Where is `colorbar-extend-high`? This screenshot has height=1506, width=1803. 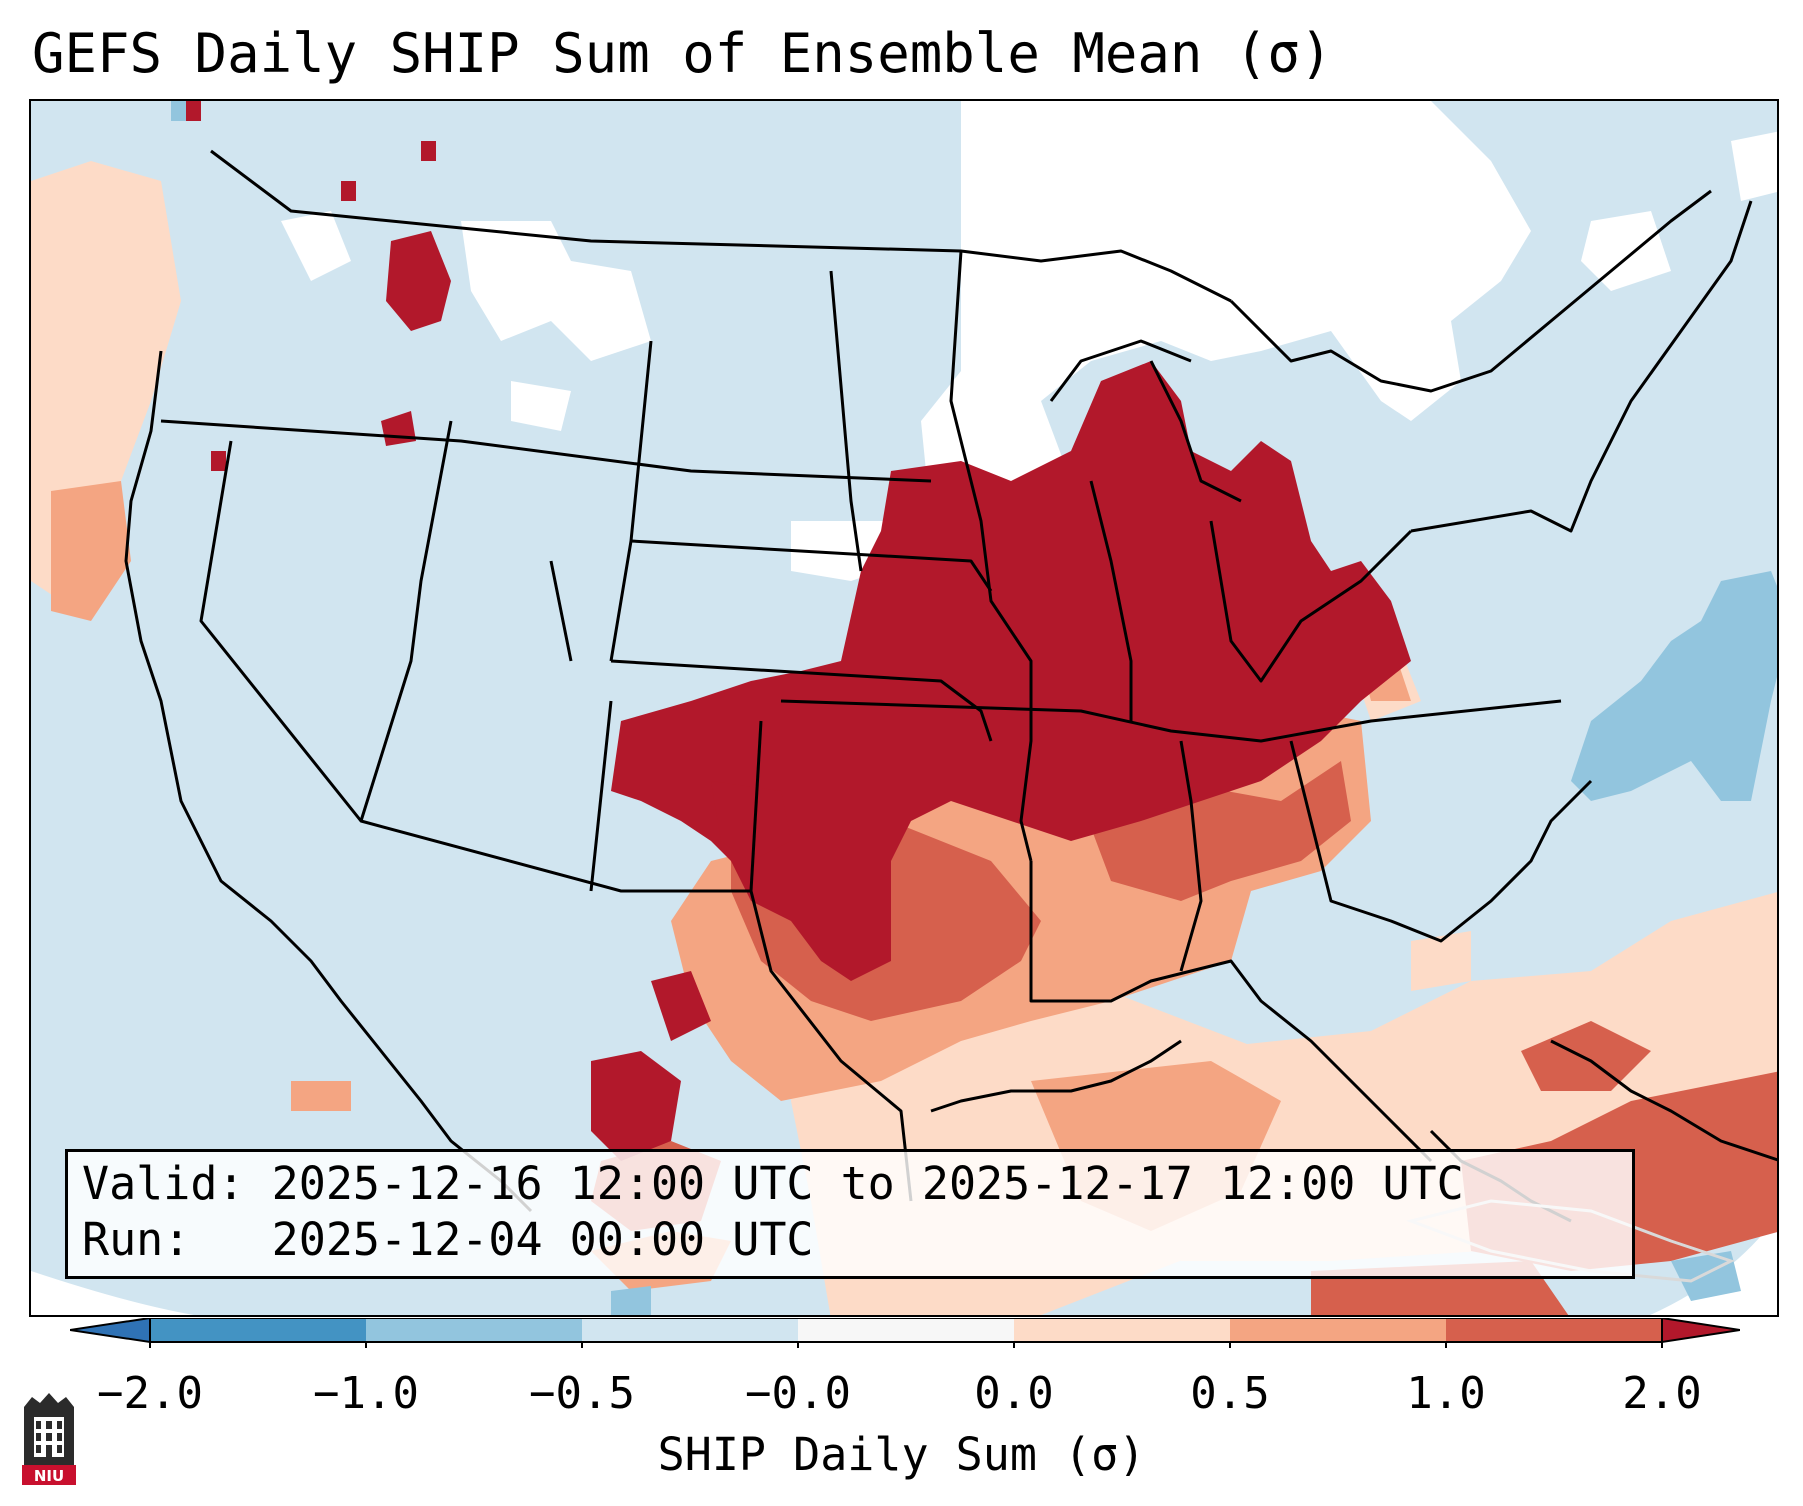
colorbar-extend-high is located at coordinates (1701, 1330).